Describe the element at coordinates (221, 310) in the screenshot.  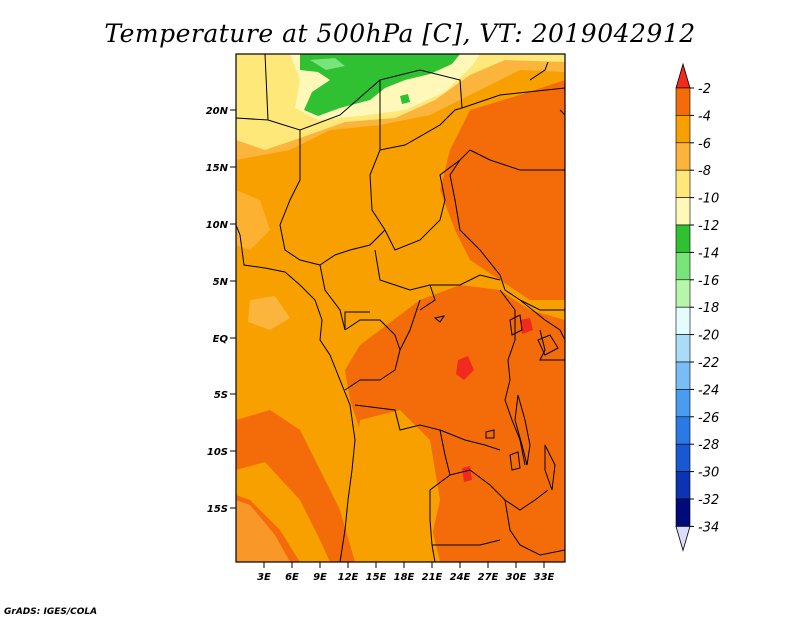
I see `lat-axis: 20N 15N 10N 5N EQ 5S 10S 15S` at that location.